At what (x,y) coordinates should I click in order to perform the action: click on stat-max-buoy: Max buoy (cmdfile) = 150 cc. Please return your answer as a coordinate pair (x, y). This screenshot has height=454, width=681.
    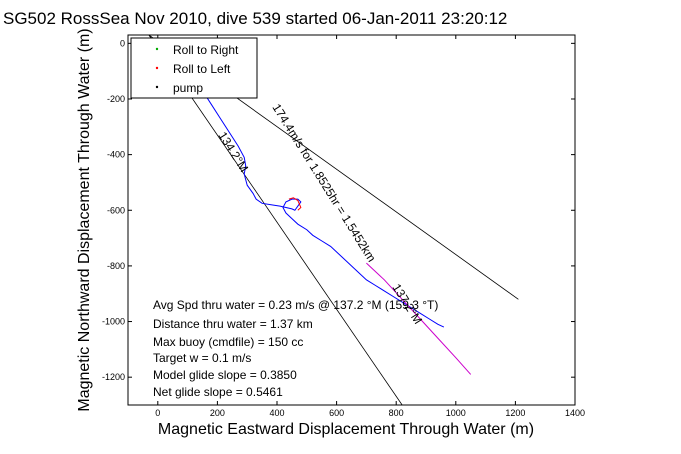
    Looking at the image, I should click on (228, 342).